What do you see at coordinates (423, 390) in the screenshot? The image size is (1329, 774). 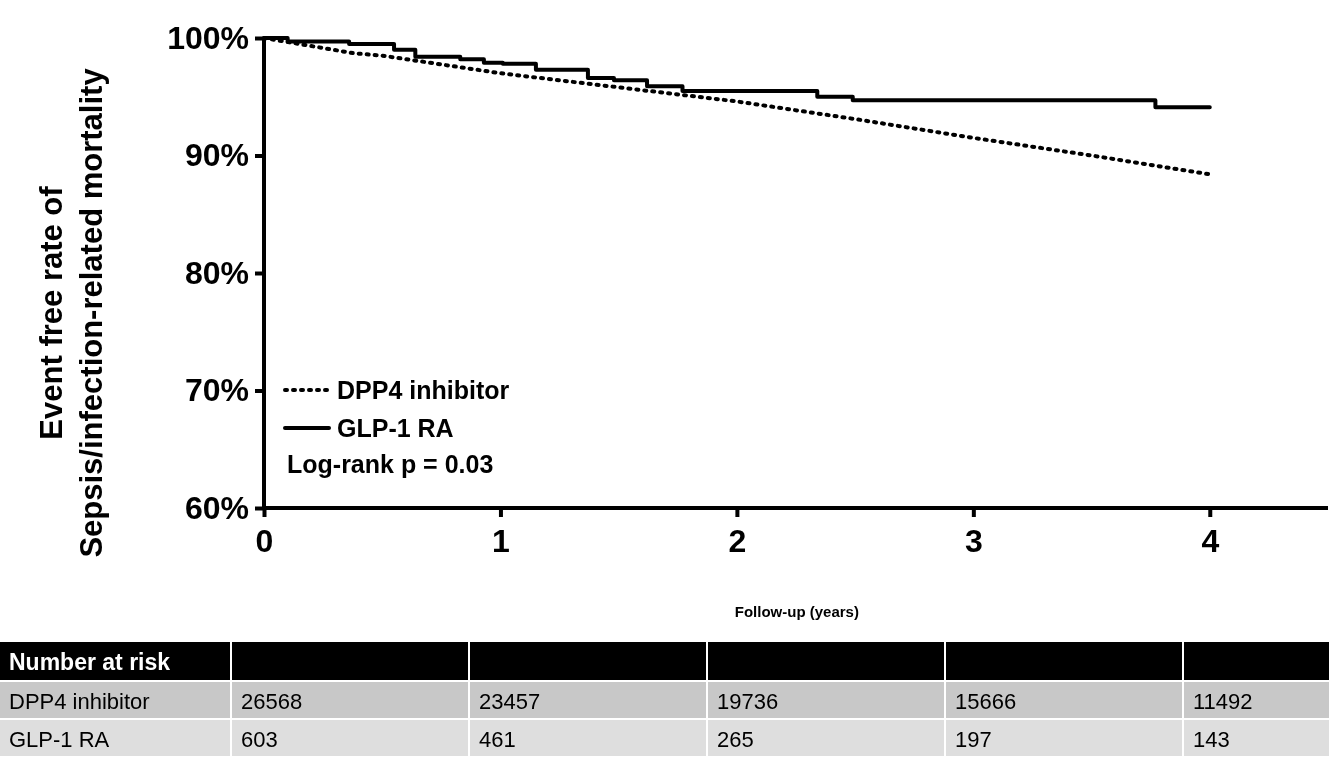 I see `legend-label: DPP4 inhibitor` at bounding box center [423, 390].